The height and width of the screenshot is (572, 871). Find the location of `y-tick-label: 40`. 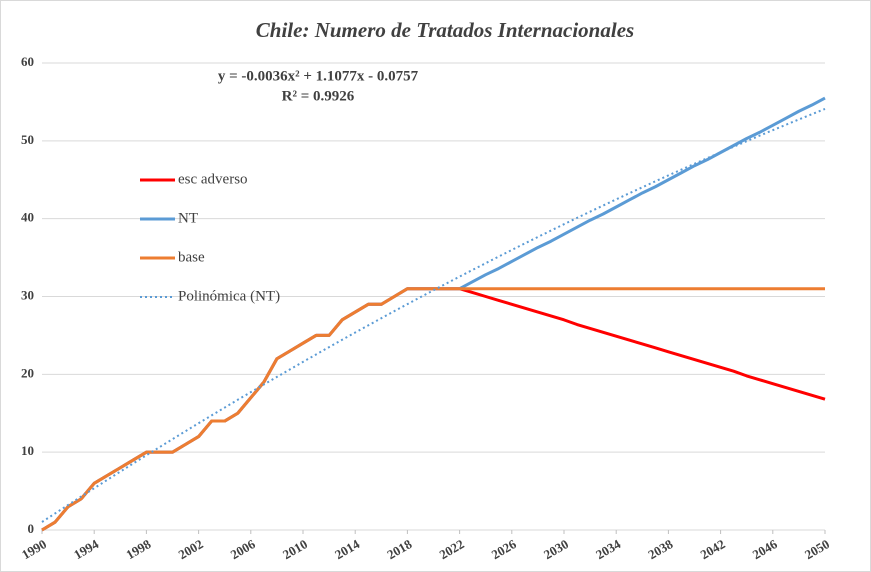

y-tick-label: 40 is located at coordinates (27, 217).